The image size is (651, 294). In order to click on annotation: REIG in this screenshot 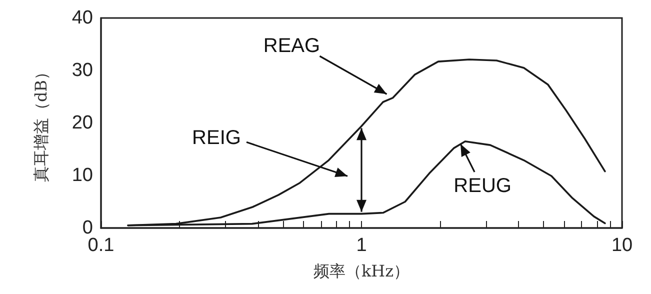, I will do `click(216, 138)`.